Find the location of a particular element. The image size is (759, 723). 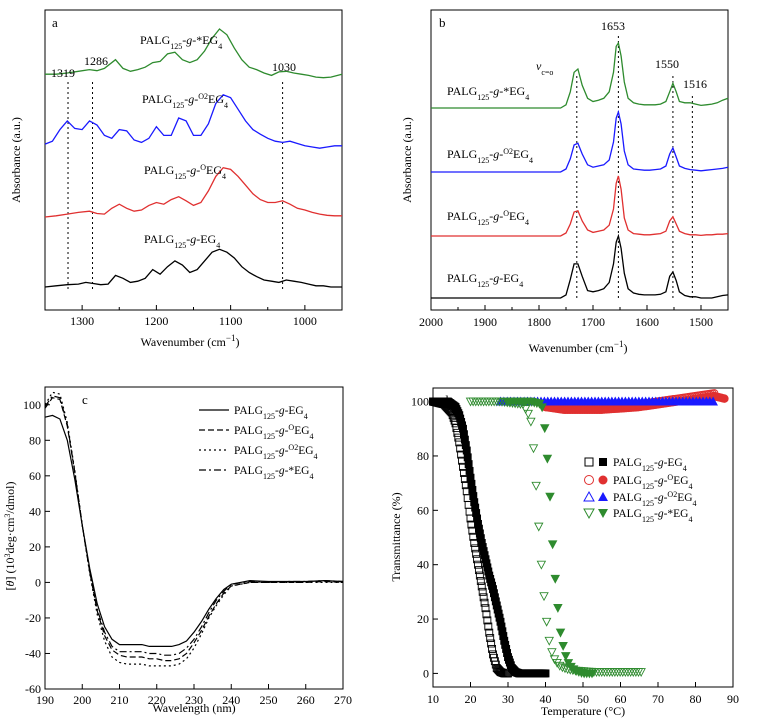

c-legend-star: PALG125-g-*EG4 is located at coordinates (274, 473).